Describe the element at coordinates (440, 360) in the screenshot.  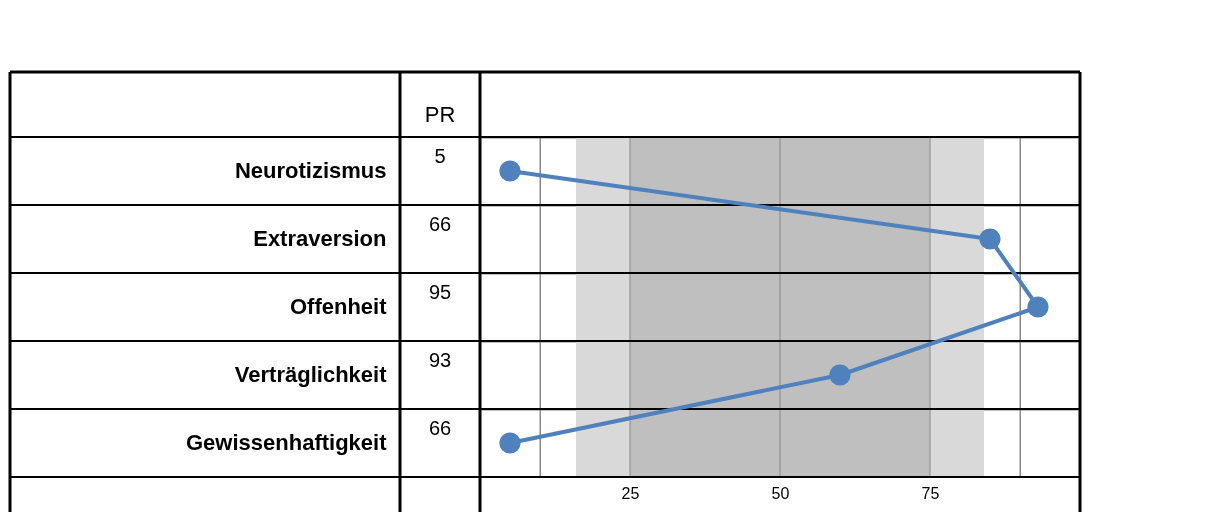
I see `text: 93` at that location.